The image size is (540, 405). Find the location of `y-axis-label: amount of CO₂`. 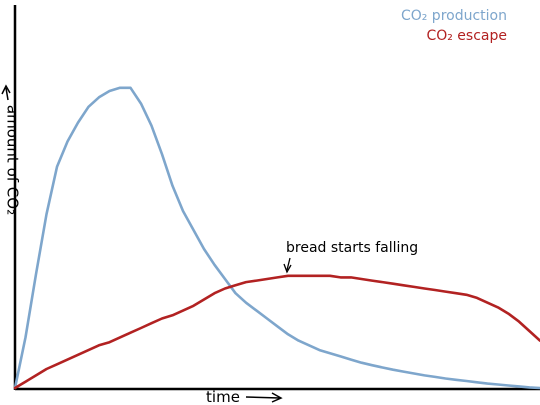

y-axis-label: amount of CO₂ is located at coordinates (13, 160).